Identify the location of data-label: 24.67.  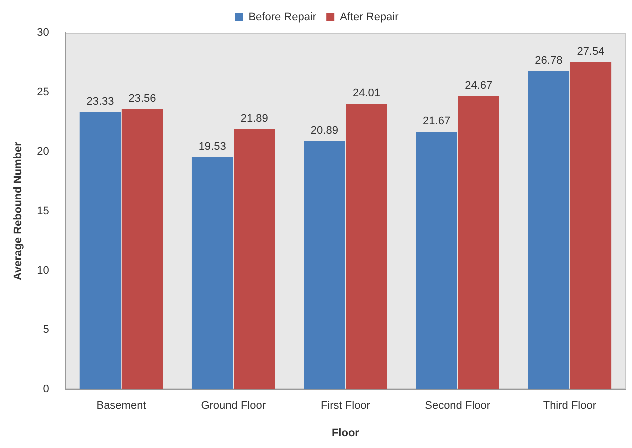
(479, 86).